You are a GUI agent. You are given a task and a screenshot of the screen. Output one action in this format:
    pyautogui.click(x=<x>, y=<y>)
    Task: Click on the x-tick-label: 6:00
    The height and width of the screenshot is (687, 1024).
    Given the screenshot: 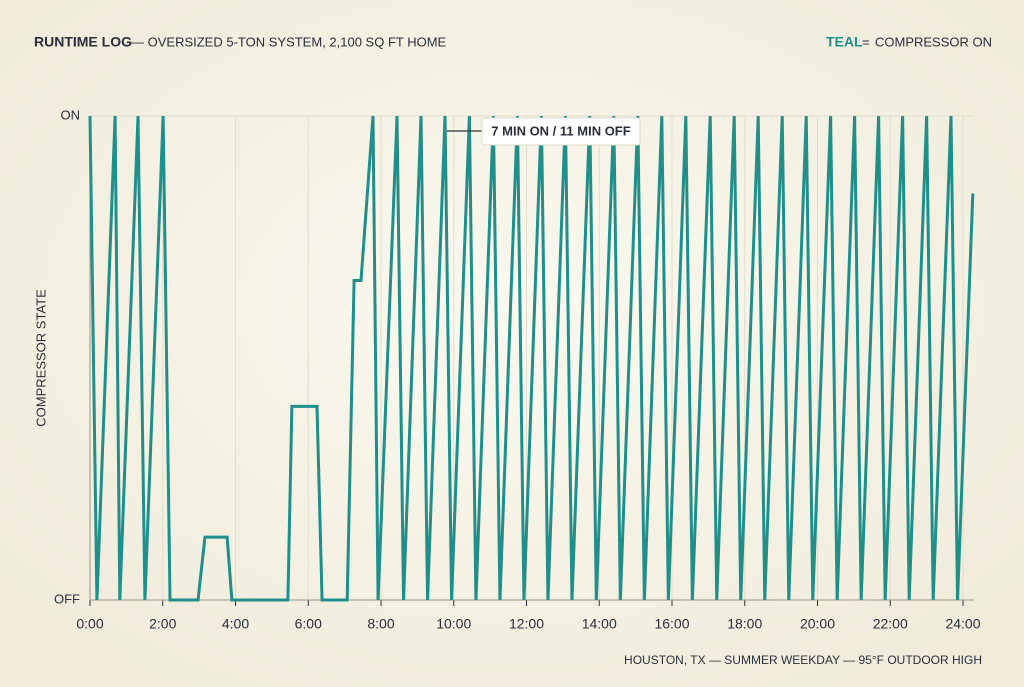 What is the action you would take?
    pyautogui.click(x=308, y=624)
    